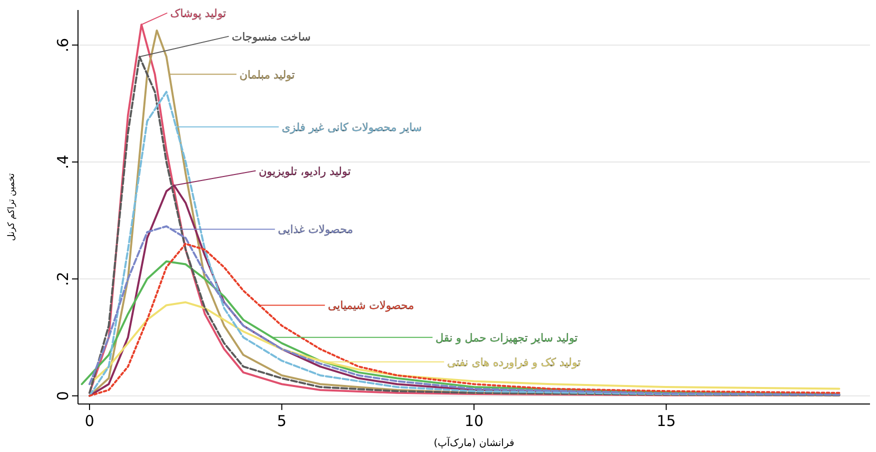 Image resolution: width=876 pixels, height=452 pixels. What do you see at coordinates (271, 37) in the screenshot?
I see `text: ساخت منسوجات` at bounding box center [271, 37].